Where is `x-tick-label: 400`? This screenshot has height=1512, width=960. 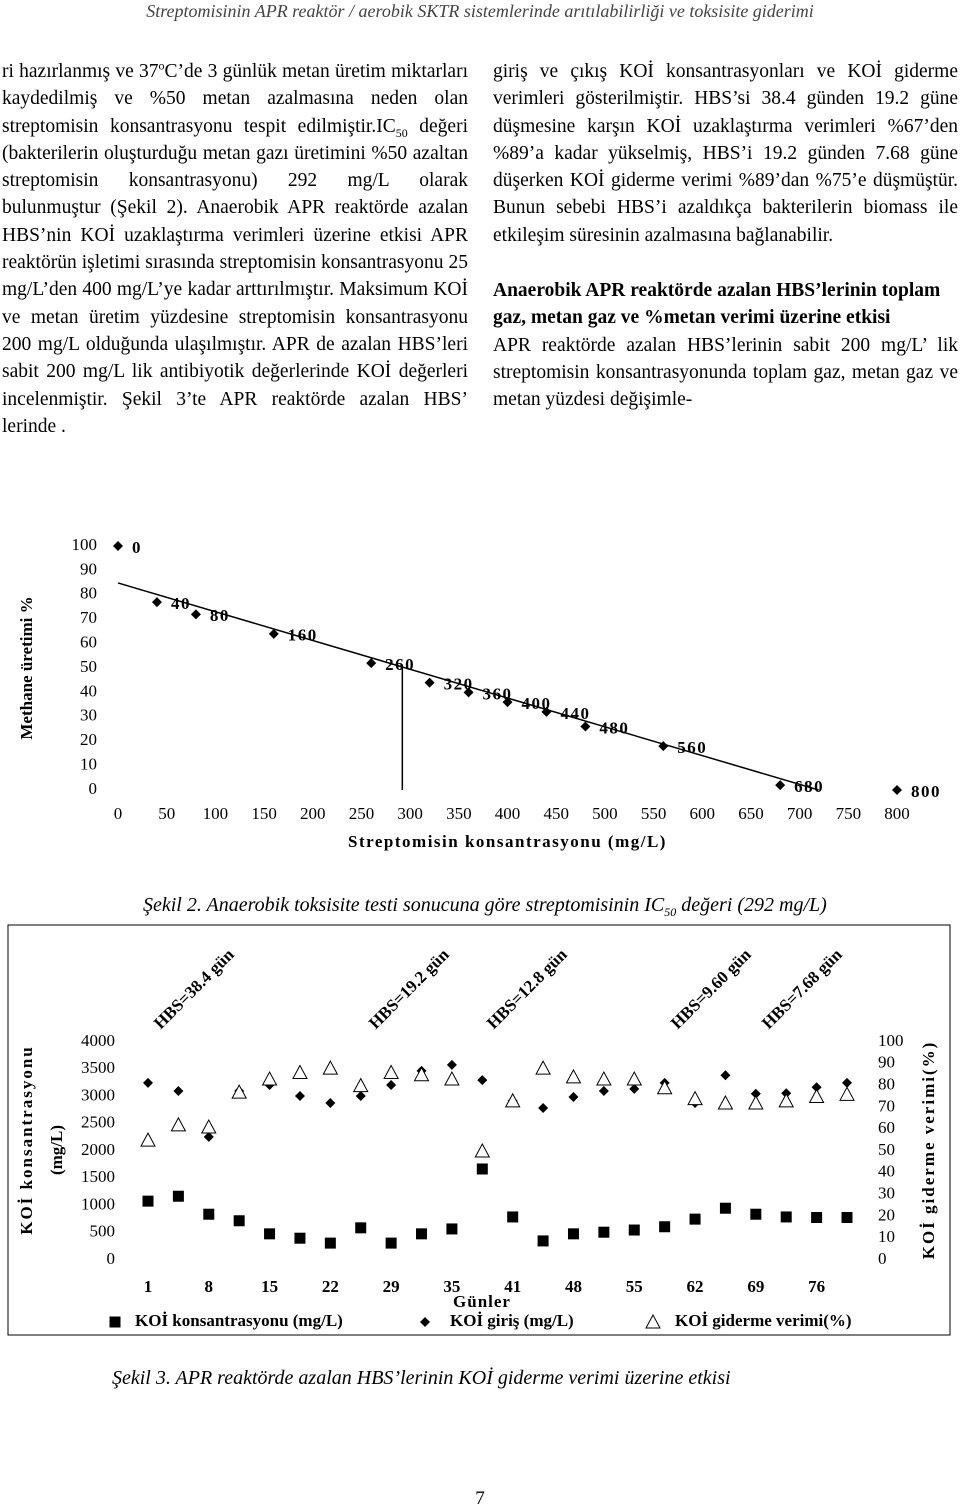 x-tick-label: 400 is located at coordinates (508, 813).